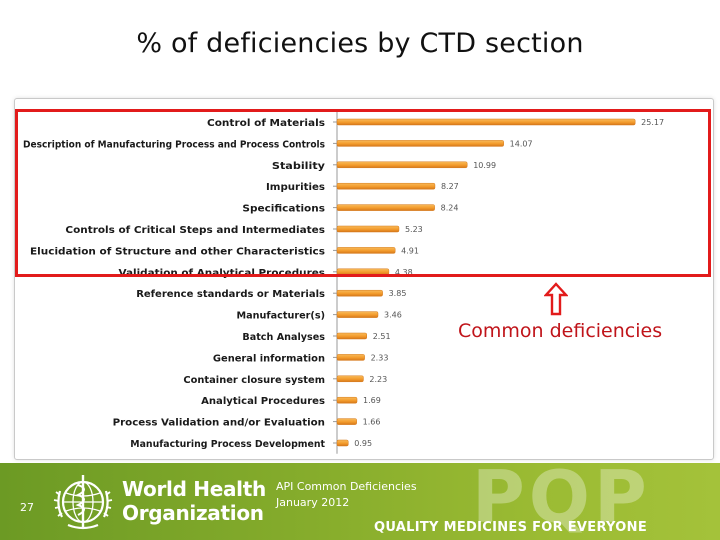  I want to click on organization-name: World Health Organization, so click(194, 501).